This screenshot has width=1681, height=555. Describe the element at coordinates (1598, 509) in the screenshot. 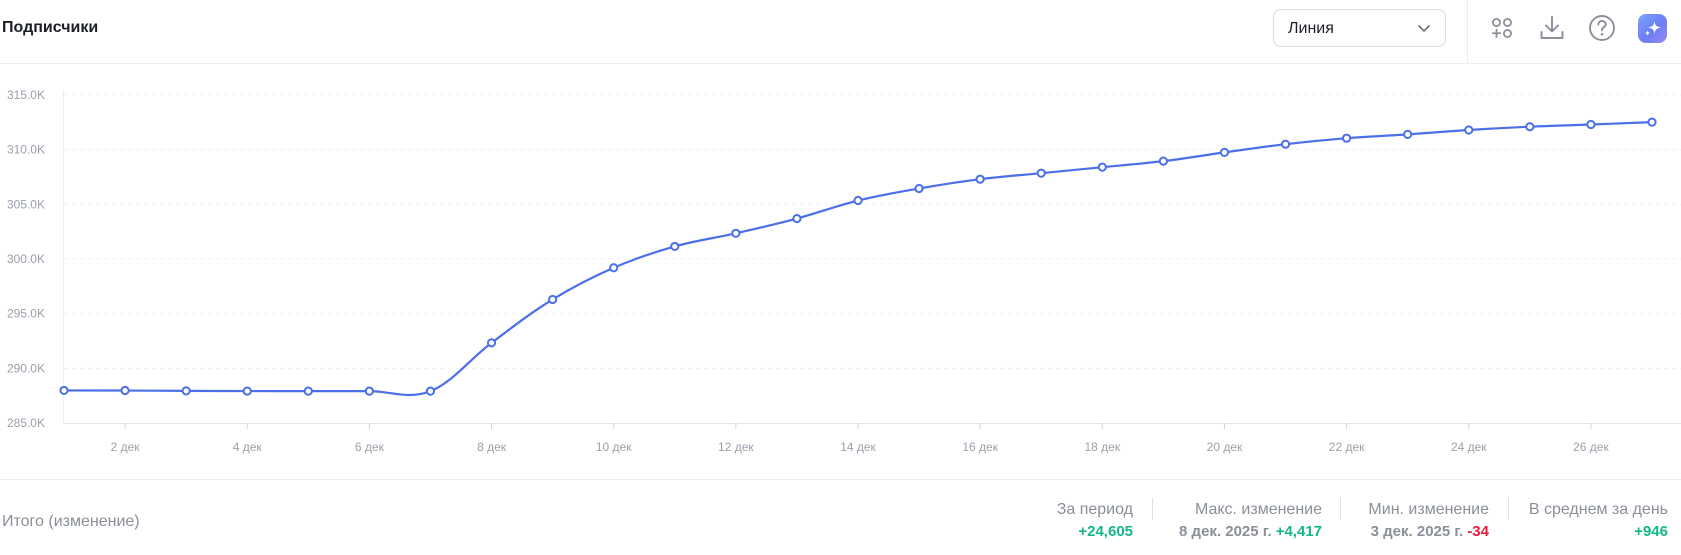

I see `stat-avg-label: В среднем за день` at that location.